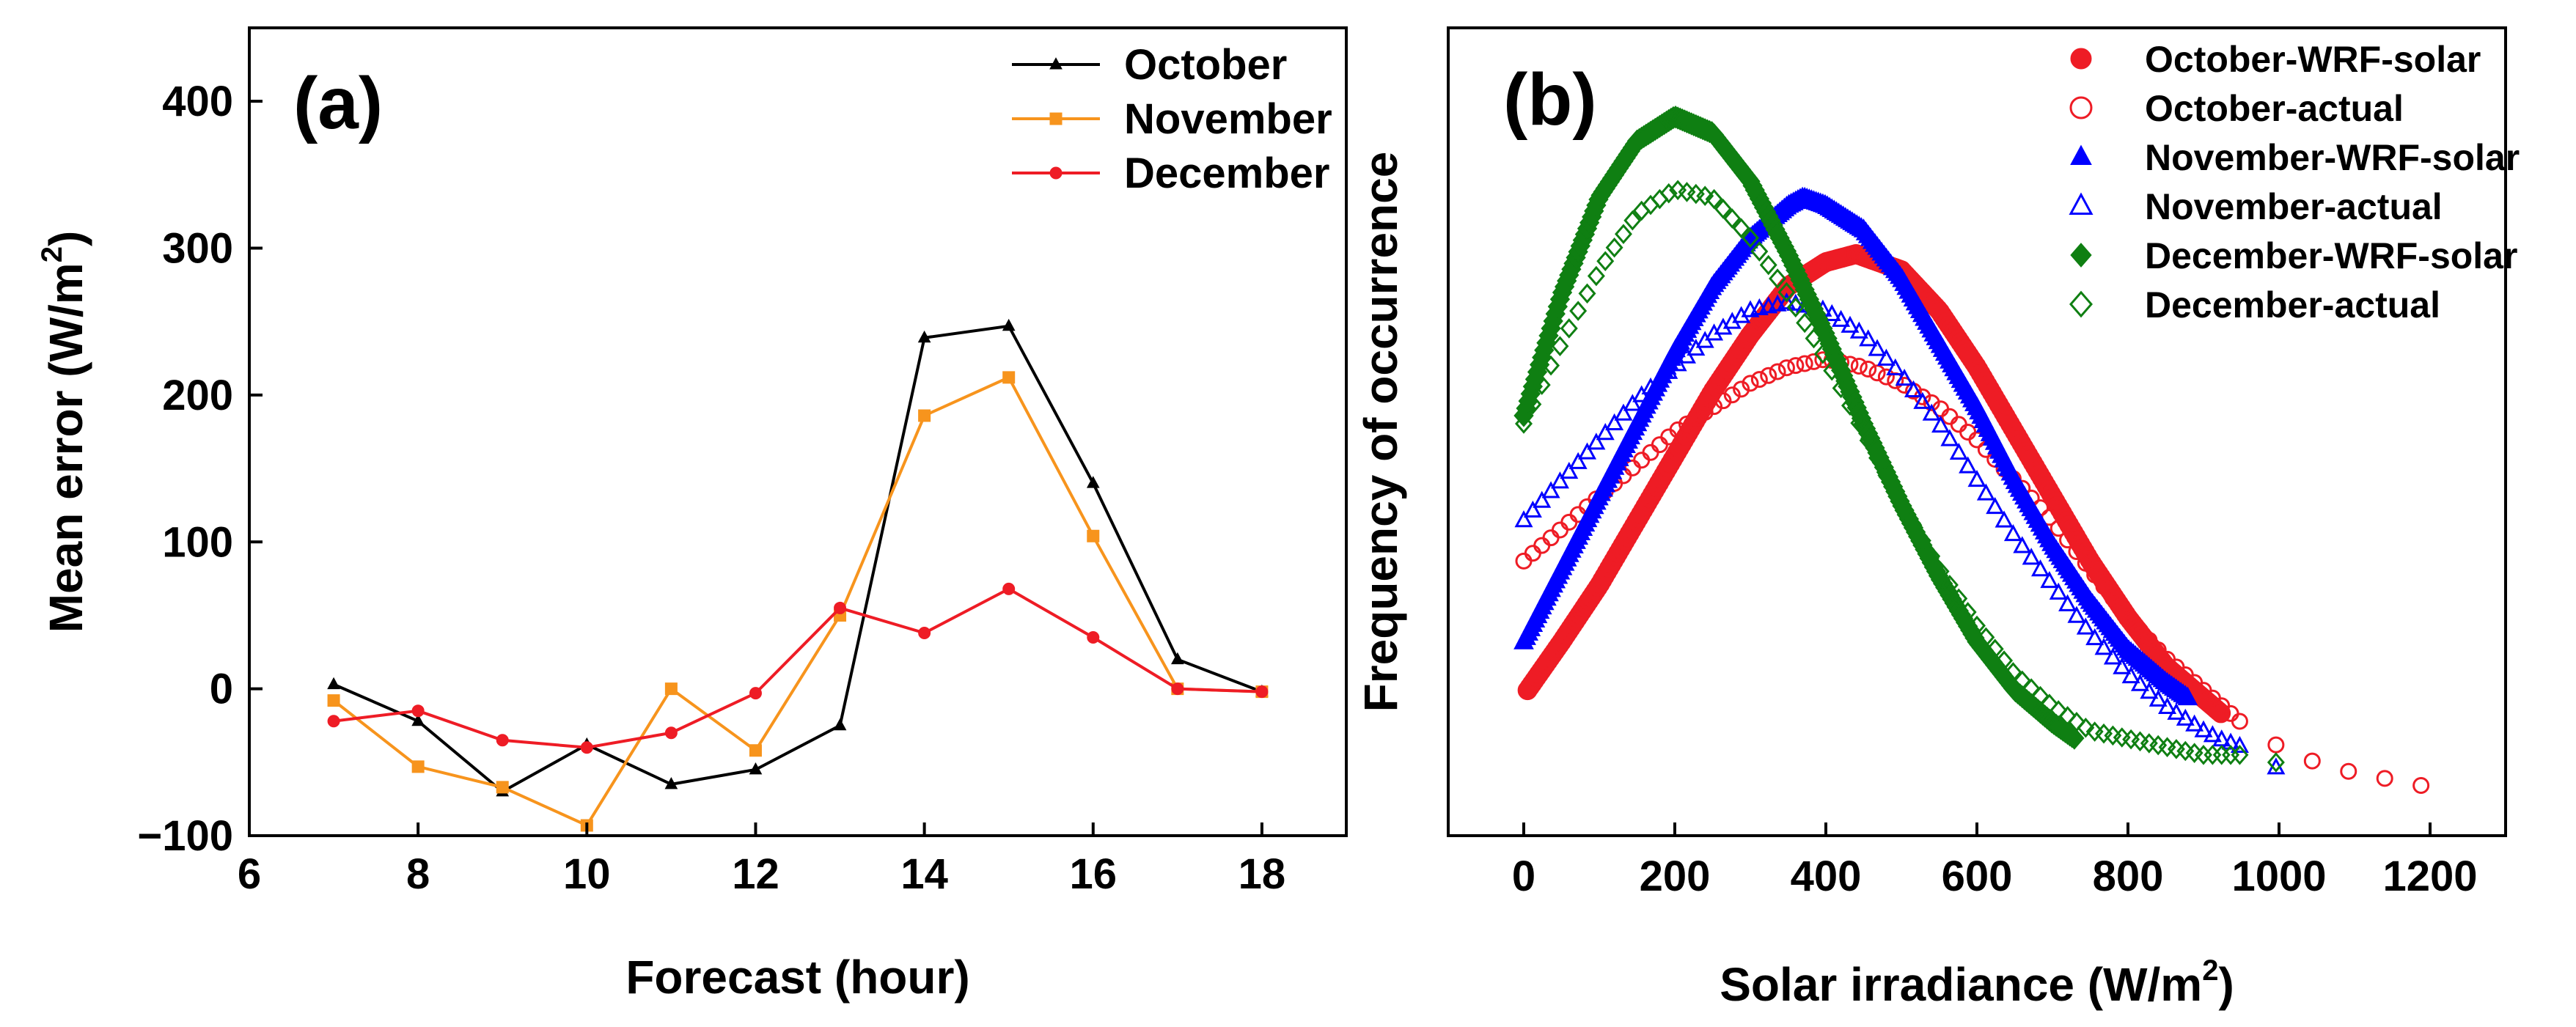 The image size is (2576, 1027). What do you see at coordinates (2332, 157) in the screenshot?
I see `panel-b-legend-label-november-wrf-solar: November-WRF-solar` at bounding box center [2332, 157].